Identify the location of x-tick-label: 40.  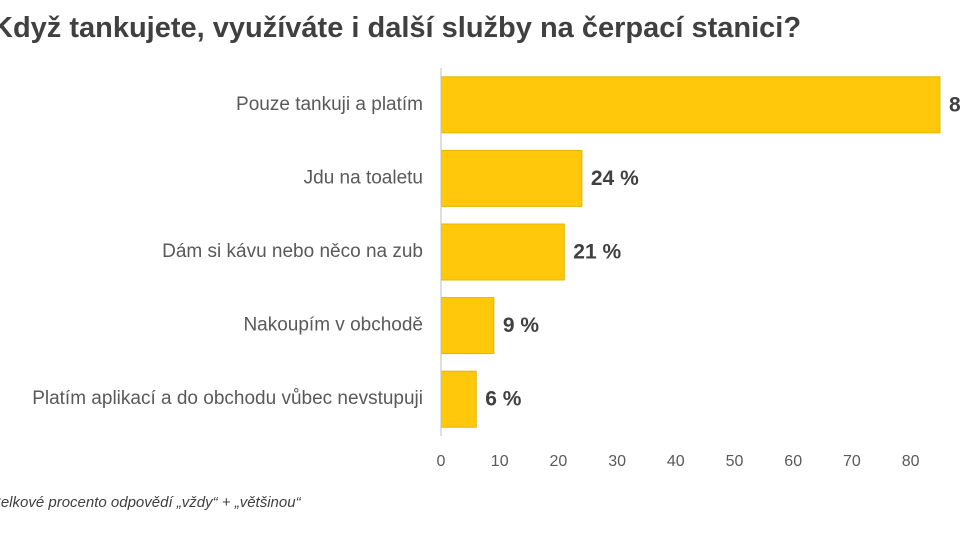
(676, 461).